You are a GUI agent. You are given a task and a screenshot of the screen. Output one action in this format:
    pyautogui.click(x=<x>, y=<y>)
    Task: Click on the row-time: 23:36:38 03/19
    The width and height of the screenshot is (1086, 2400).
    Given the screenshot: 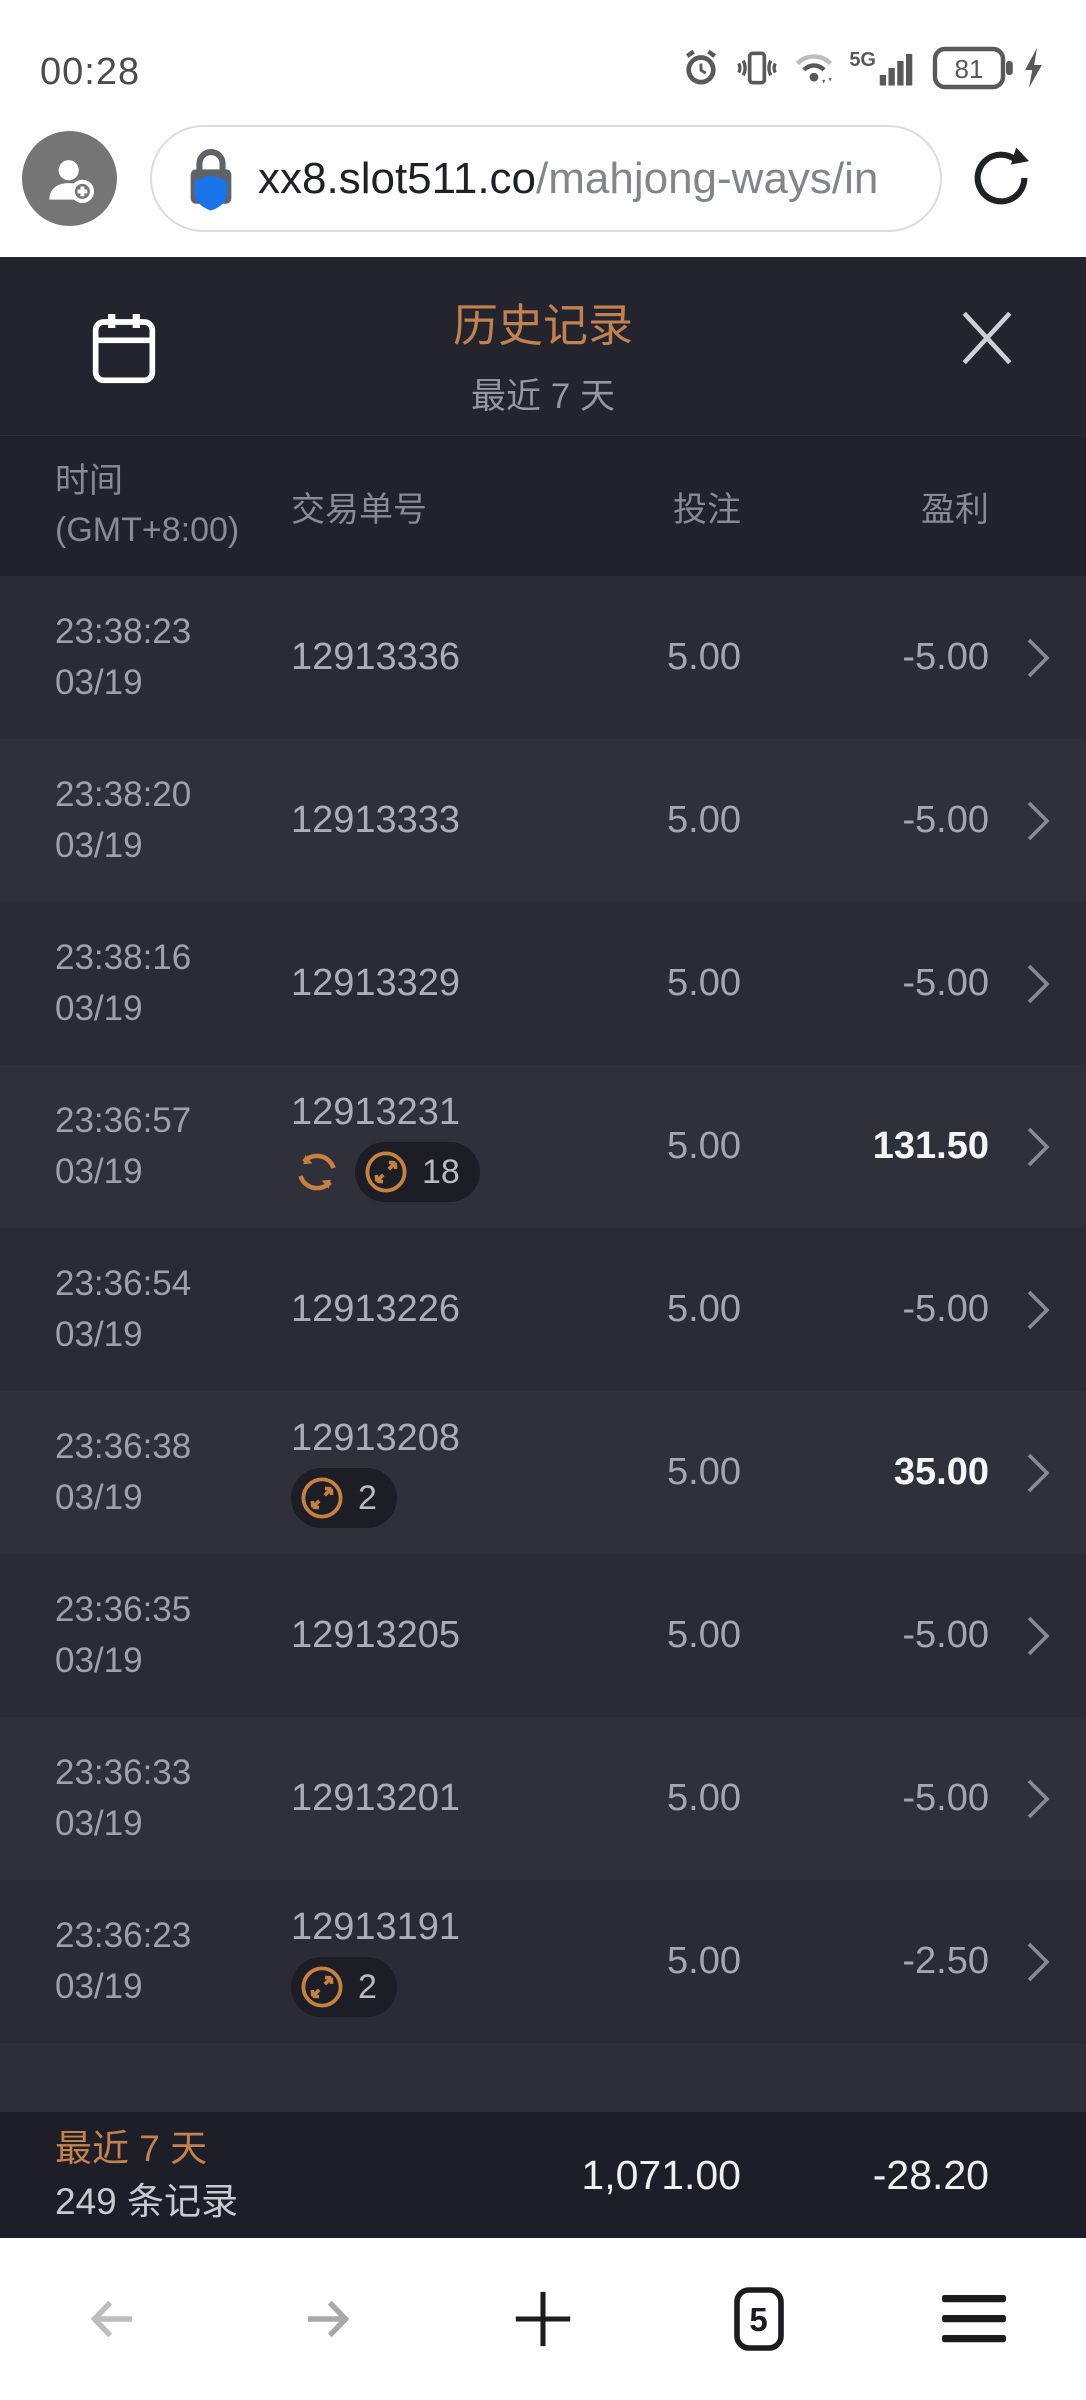 What is the action you would take?
    pyautogui.click(x=123, y=1472)
    